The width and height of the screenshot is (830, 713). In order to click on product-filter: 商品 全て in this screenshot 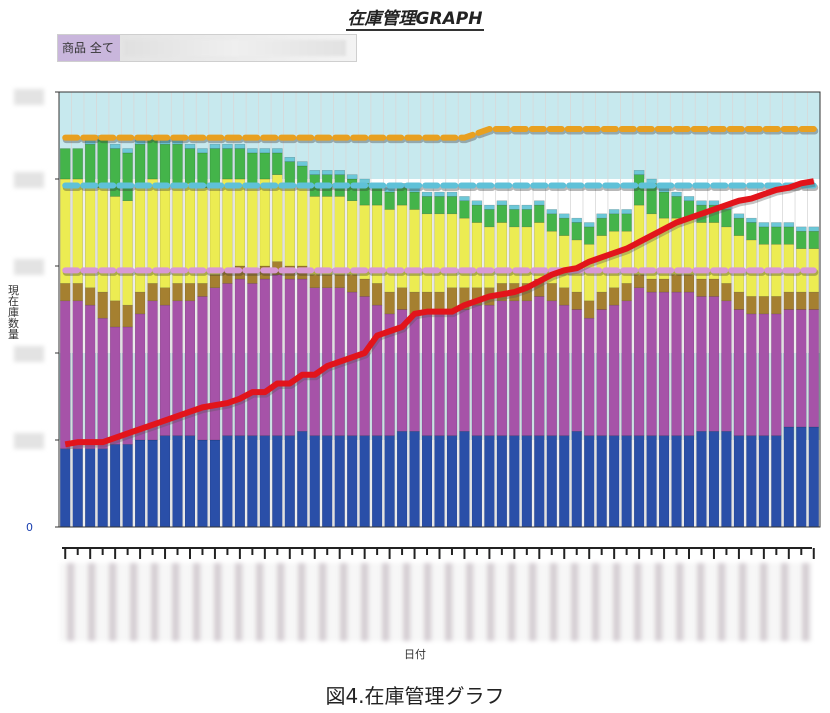, I will do `click(207, 48)`.